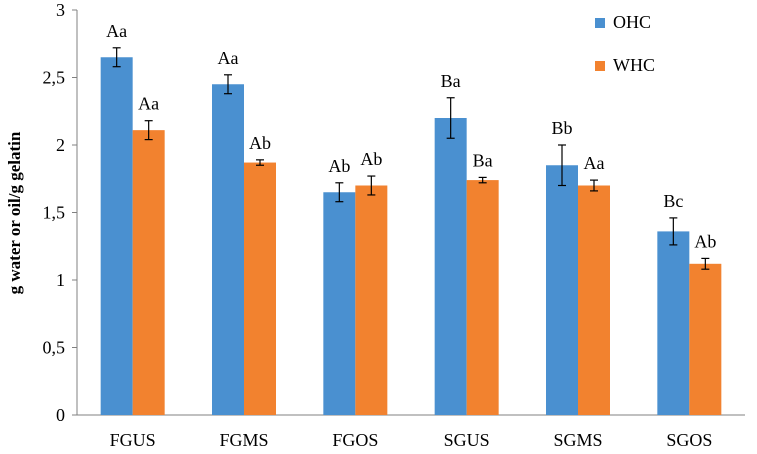 The height and width of the screenshot is (454, 757). I want to click on y-tick-label: 0,5, so click(54, 348).